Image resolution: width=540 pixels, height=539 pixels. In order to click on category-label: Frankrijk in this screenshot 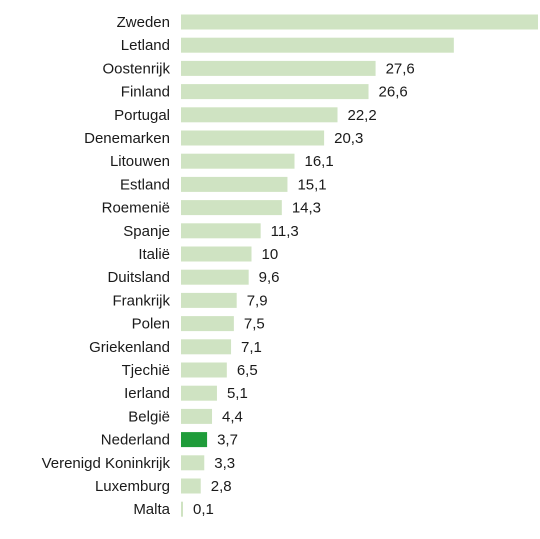, I will do `click(141, 300)`.